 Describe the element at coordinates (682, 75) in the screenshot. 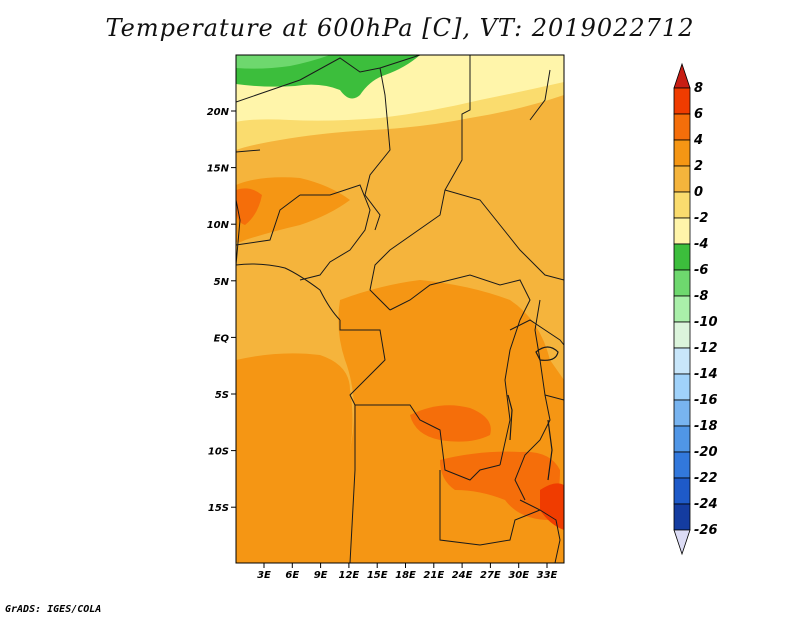

I see `colorbar-top-arrow` at that location.